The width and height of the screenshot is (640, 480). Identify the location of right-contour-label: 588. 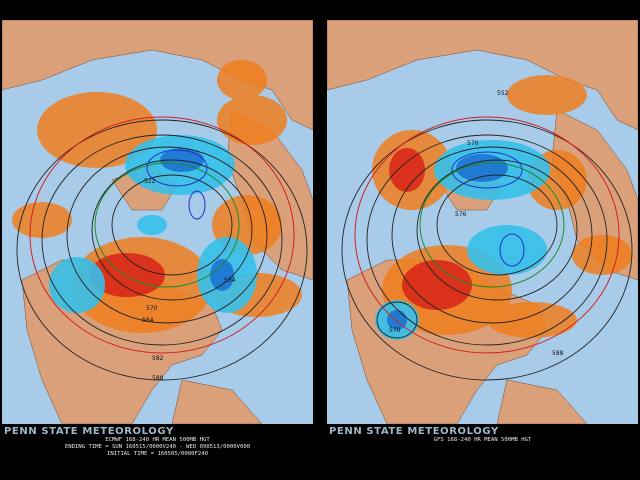
(558, 353).